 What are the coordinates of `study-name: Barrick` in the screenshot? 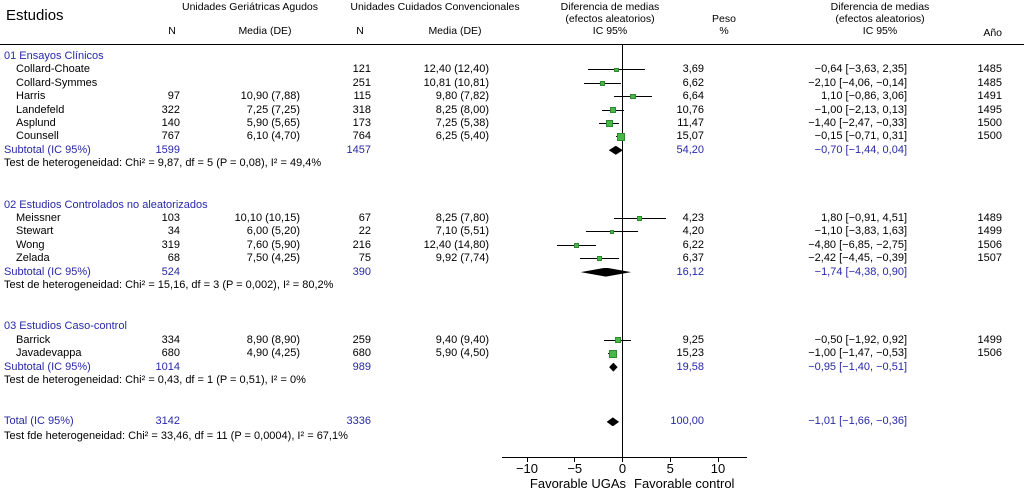 It's located at (33, 339).